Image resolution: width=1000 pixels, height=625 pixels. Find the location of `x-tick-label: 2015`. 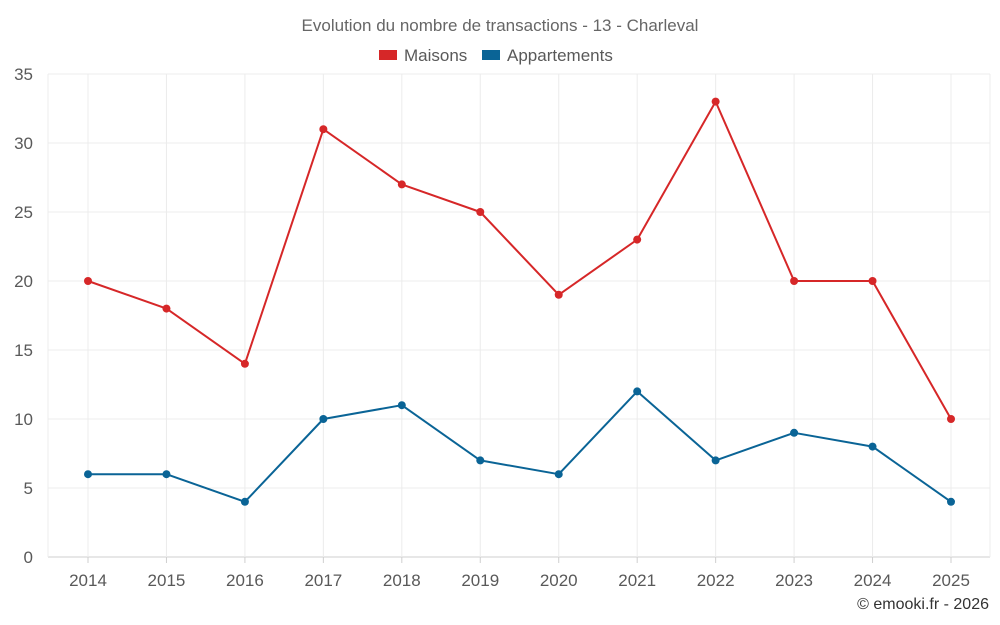

x-tick-label: 2015 is located at coordinates (167, 580).